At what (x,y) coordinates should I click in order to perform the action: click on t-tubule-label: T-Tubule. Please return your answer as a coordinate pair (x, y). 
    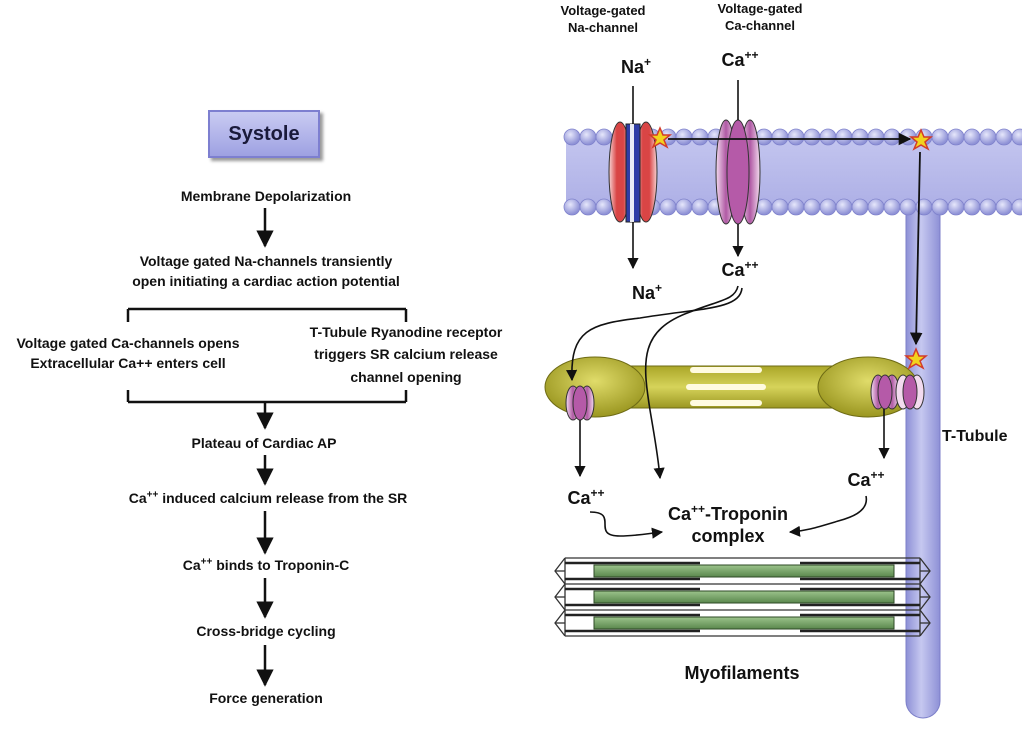
    Looking at the image, I should click on (975, 436).